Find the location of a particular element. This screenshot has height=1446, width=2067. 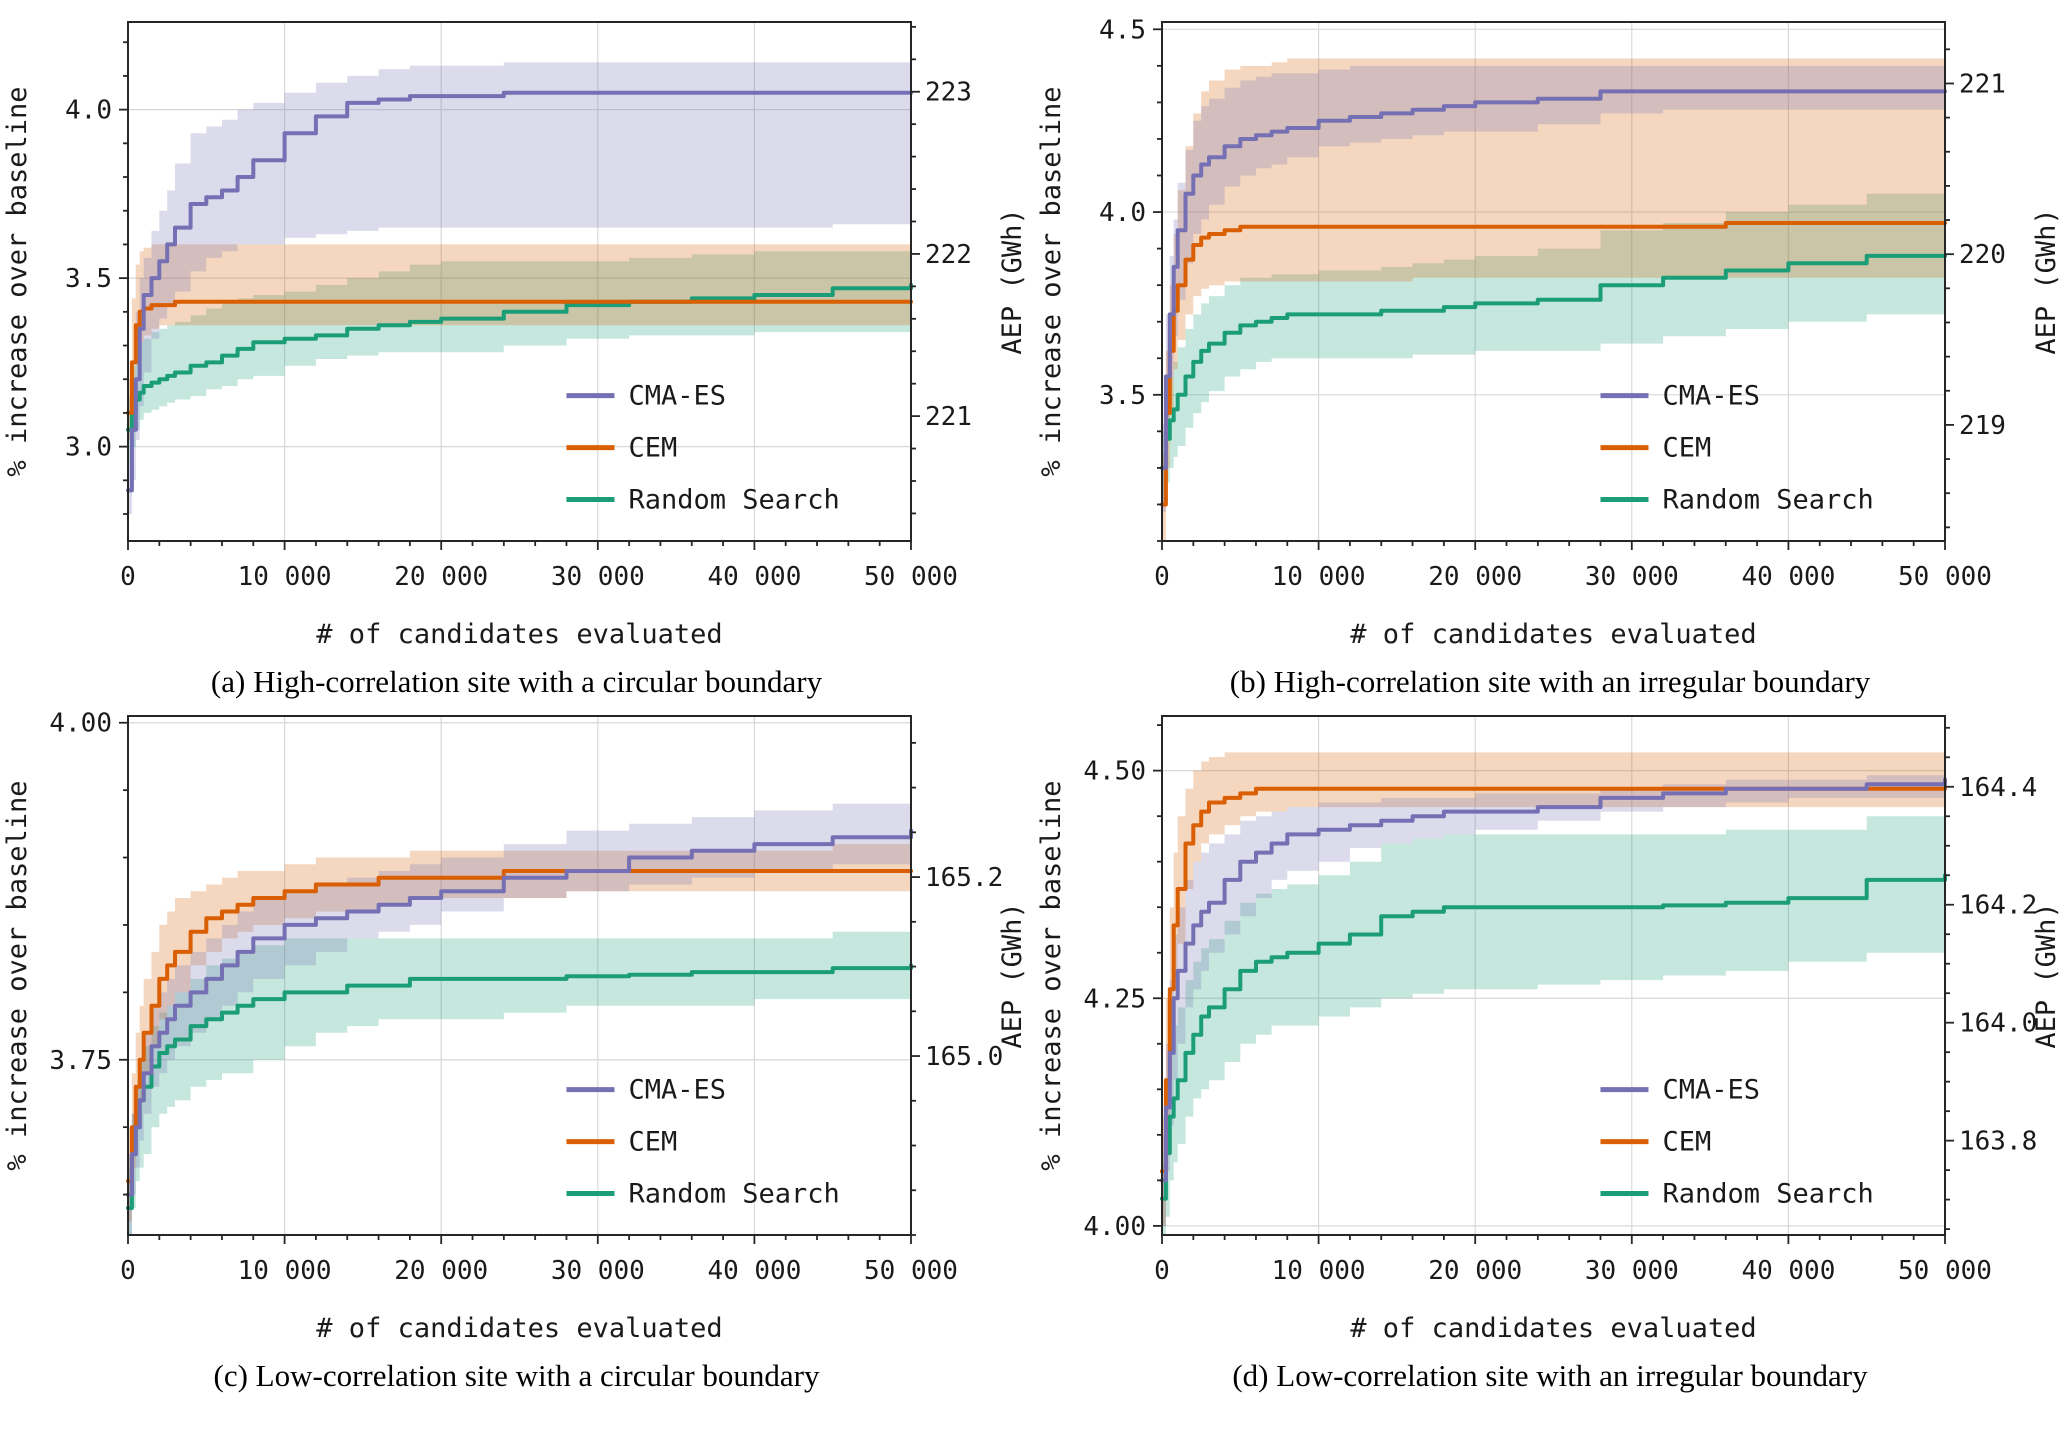

y-tick-label-left: 4.25 is located at coordinates (1114, 999).